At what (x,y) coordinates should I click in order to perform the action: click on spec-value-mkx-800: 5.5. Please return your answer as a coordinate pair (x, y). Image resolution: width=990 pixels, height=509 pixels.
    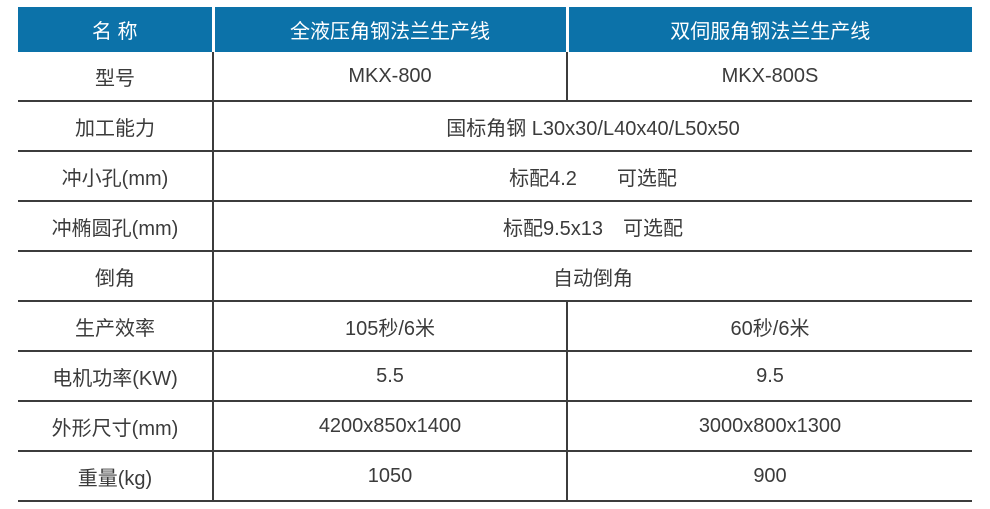
    Looking at the image, I should click on (389, 376).